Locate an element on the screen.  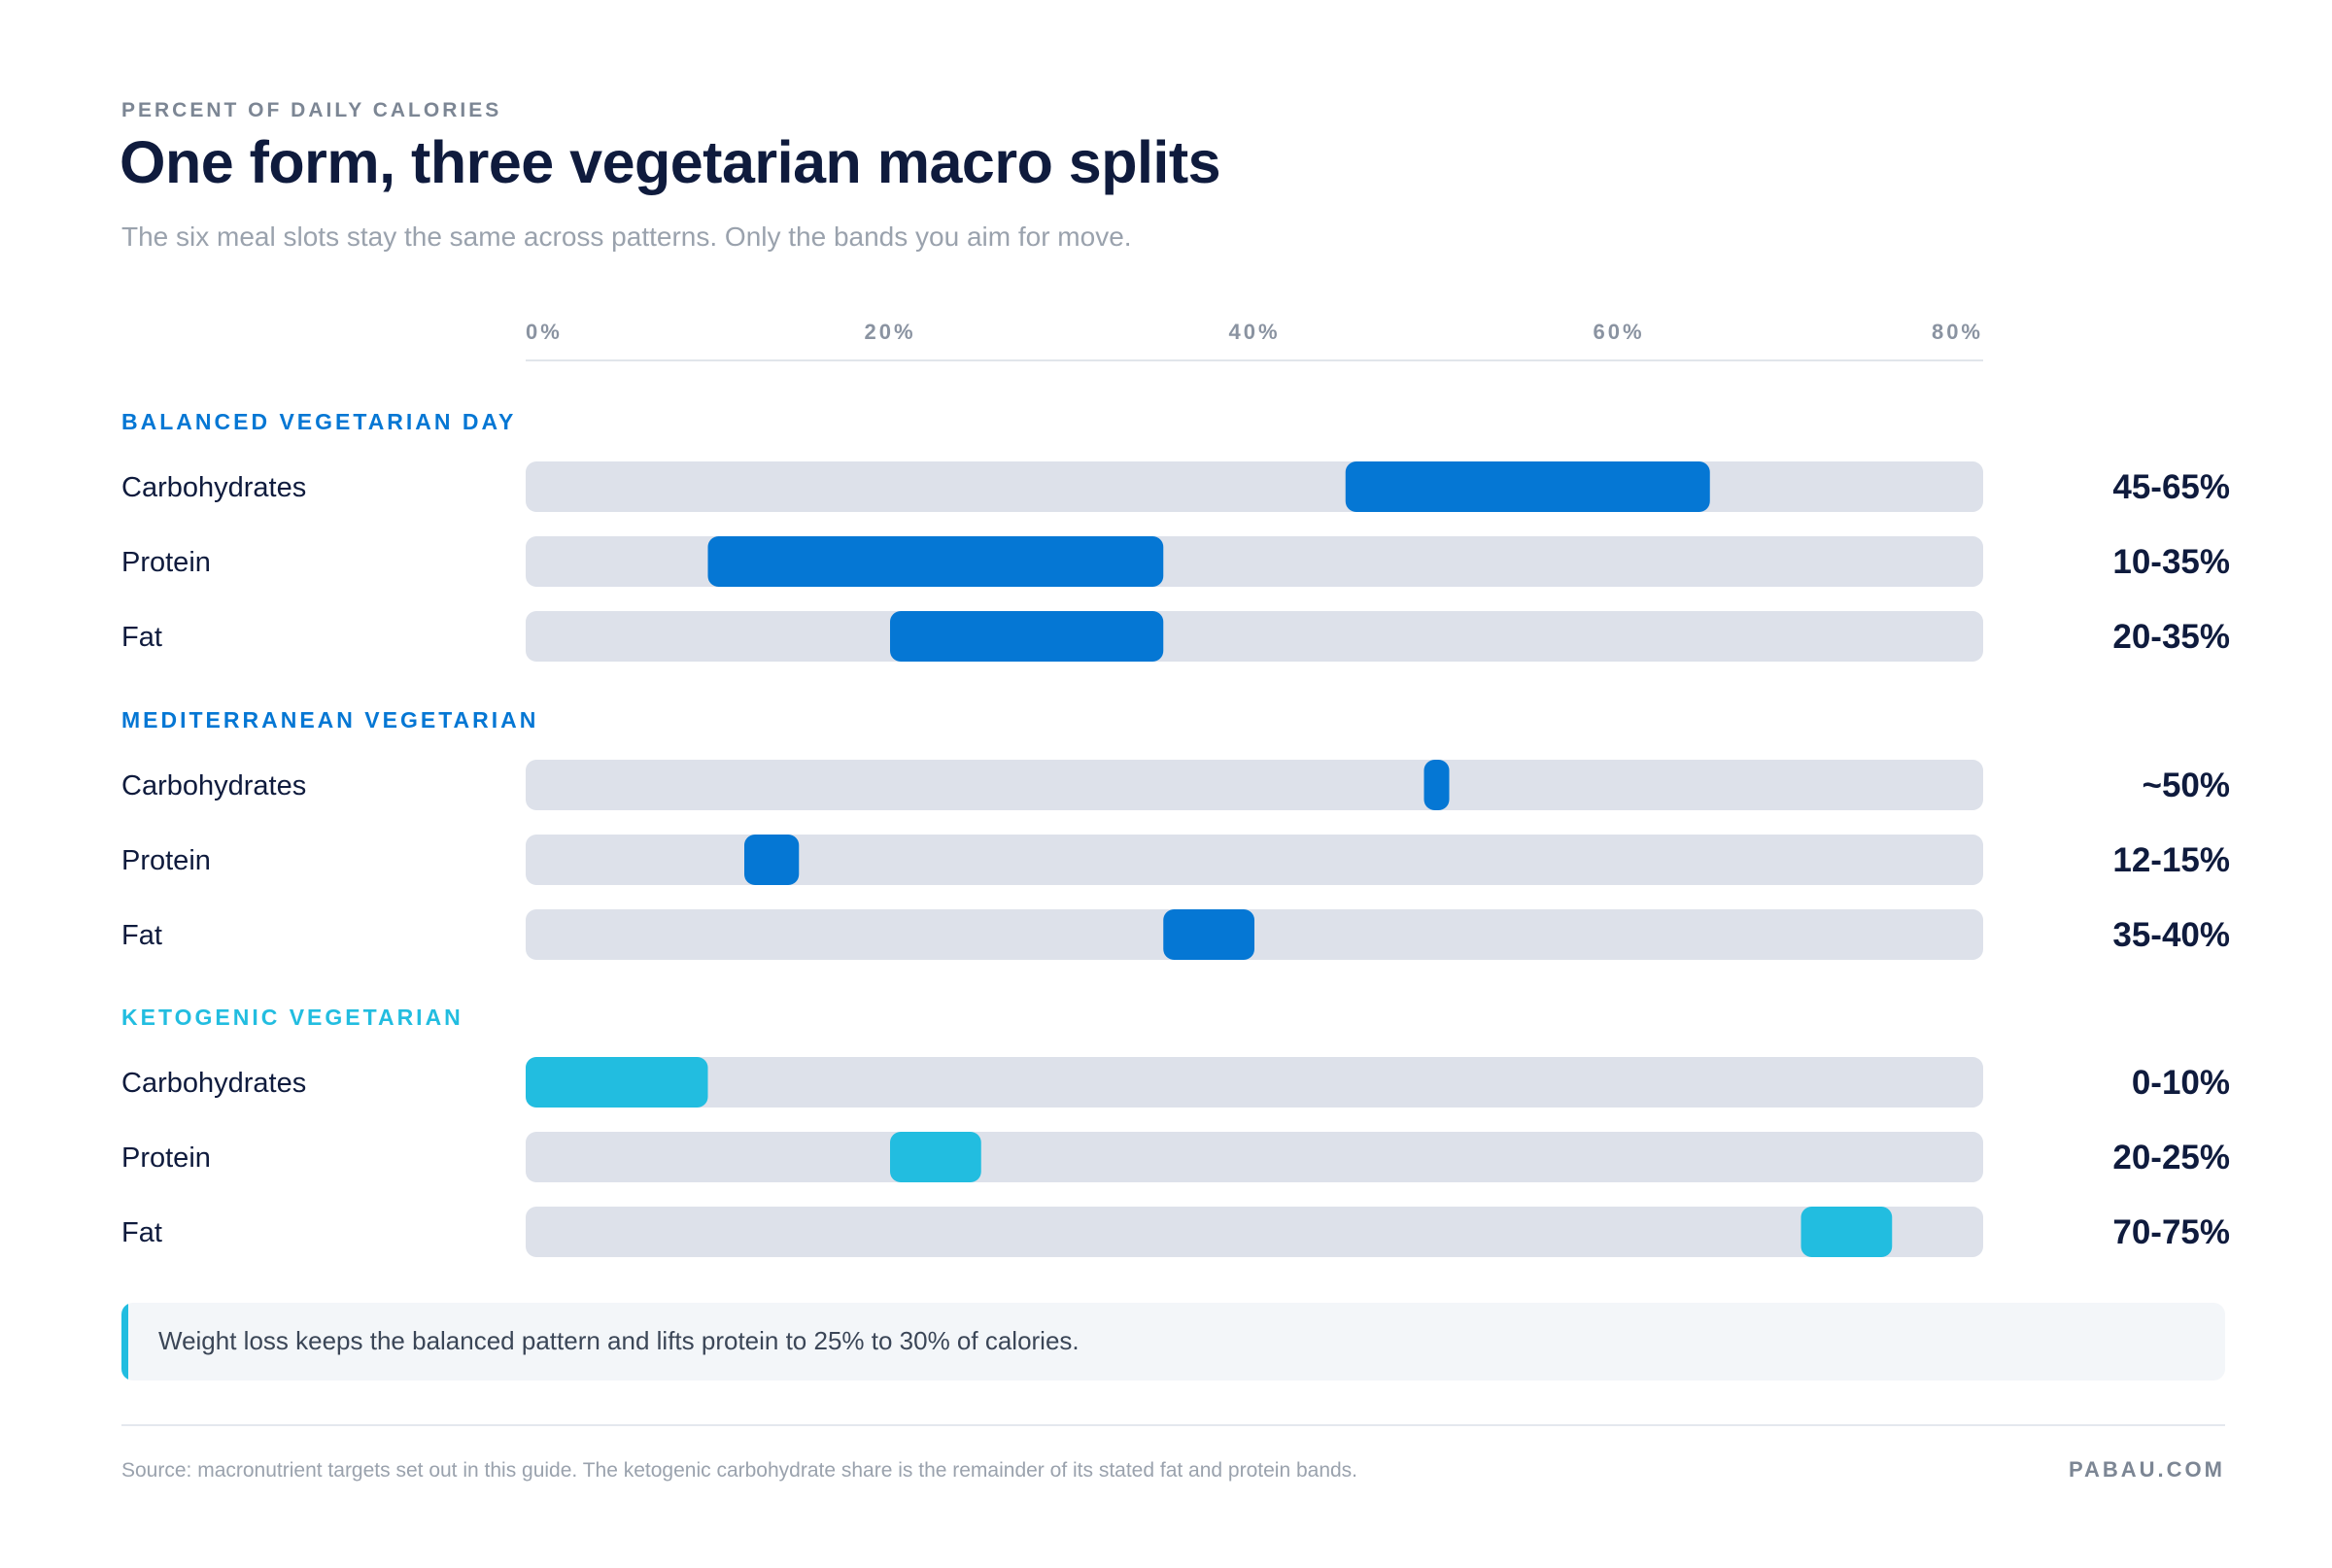
value-label: 35-40% is located at coordinates (2171, 935).